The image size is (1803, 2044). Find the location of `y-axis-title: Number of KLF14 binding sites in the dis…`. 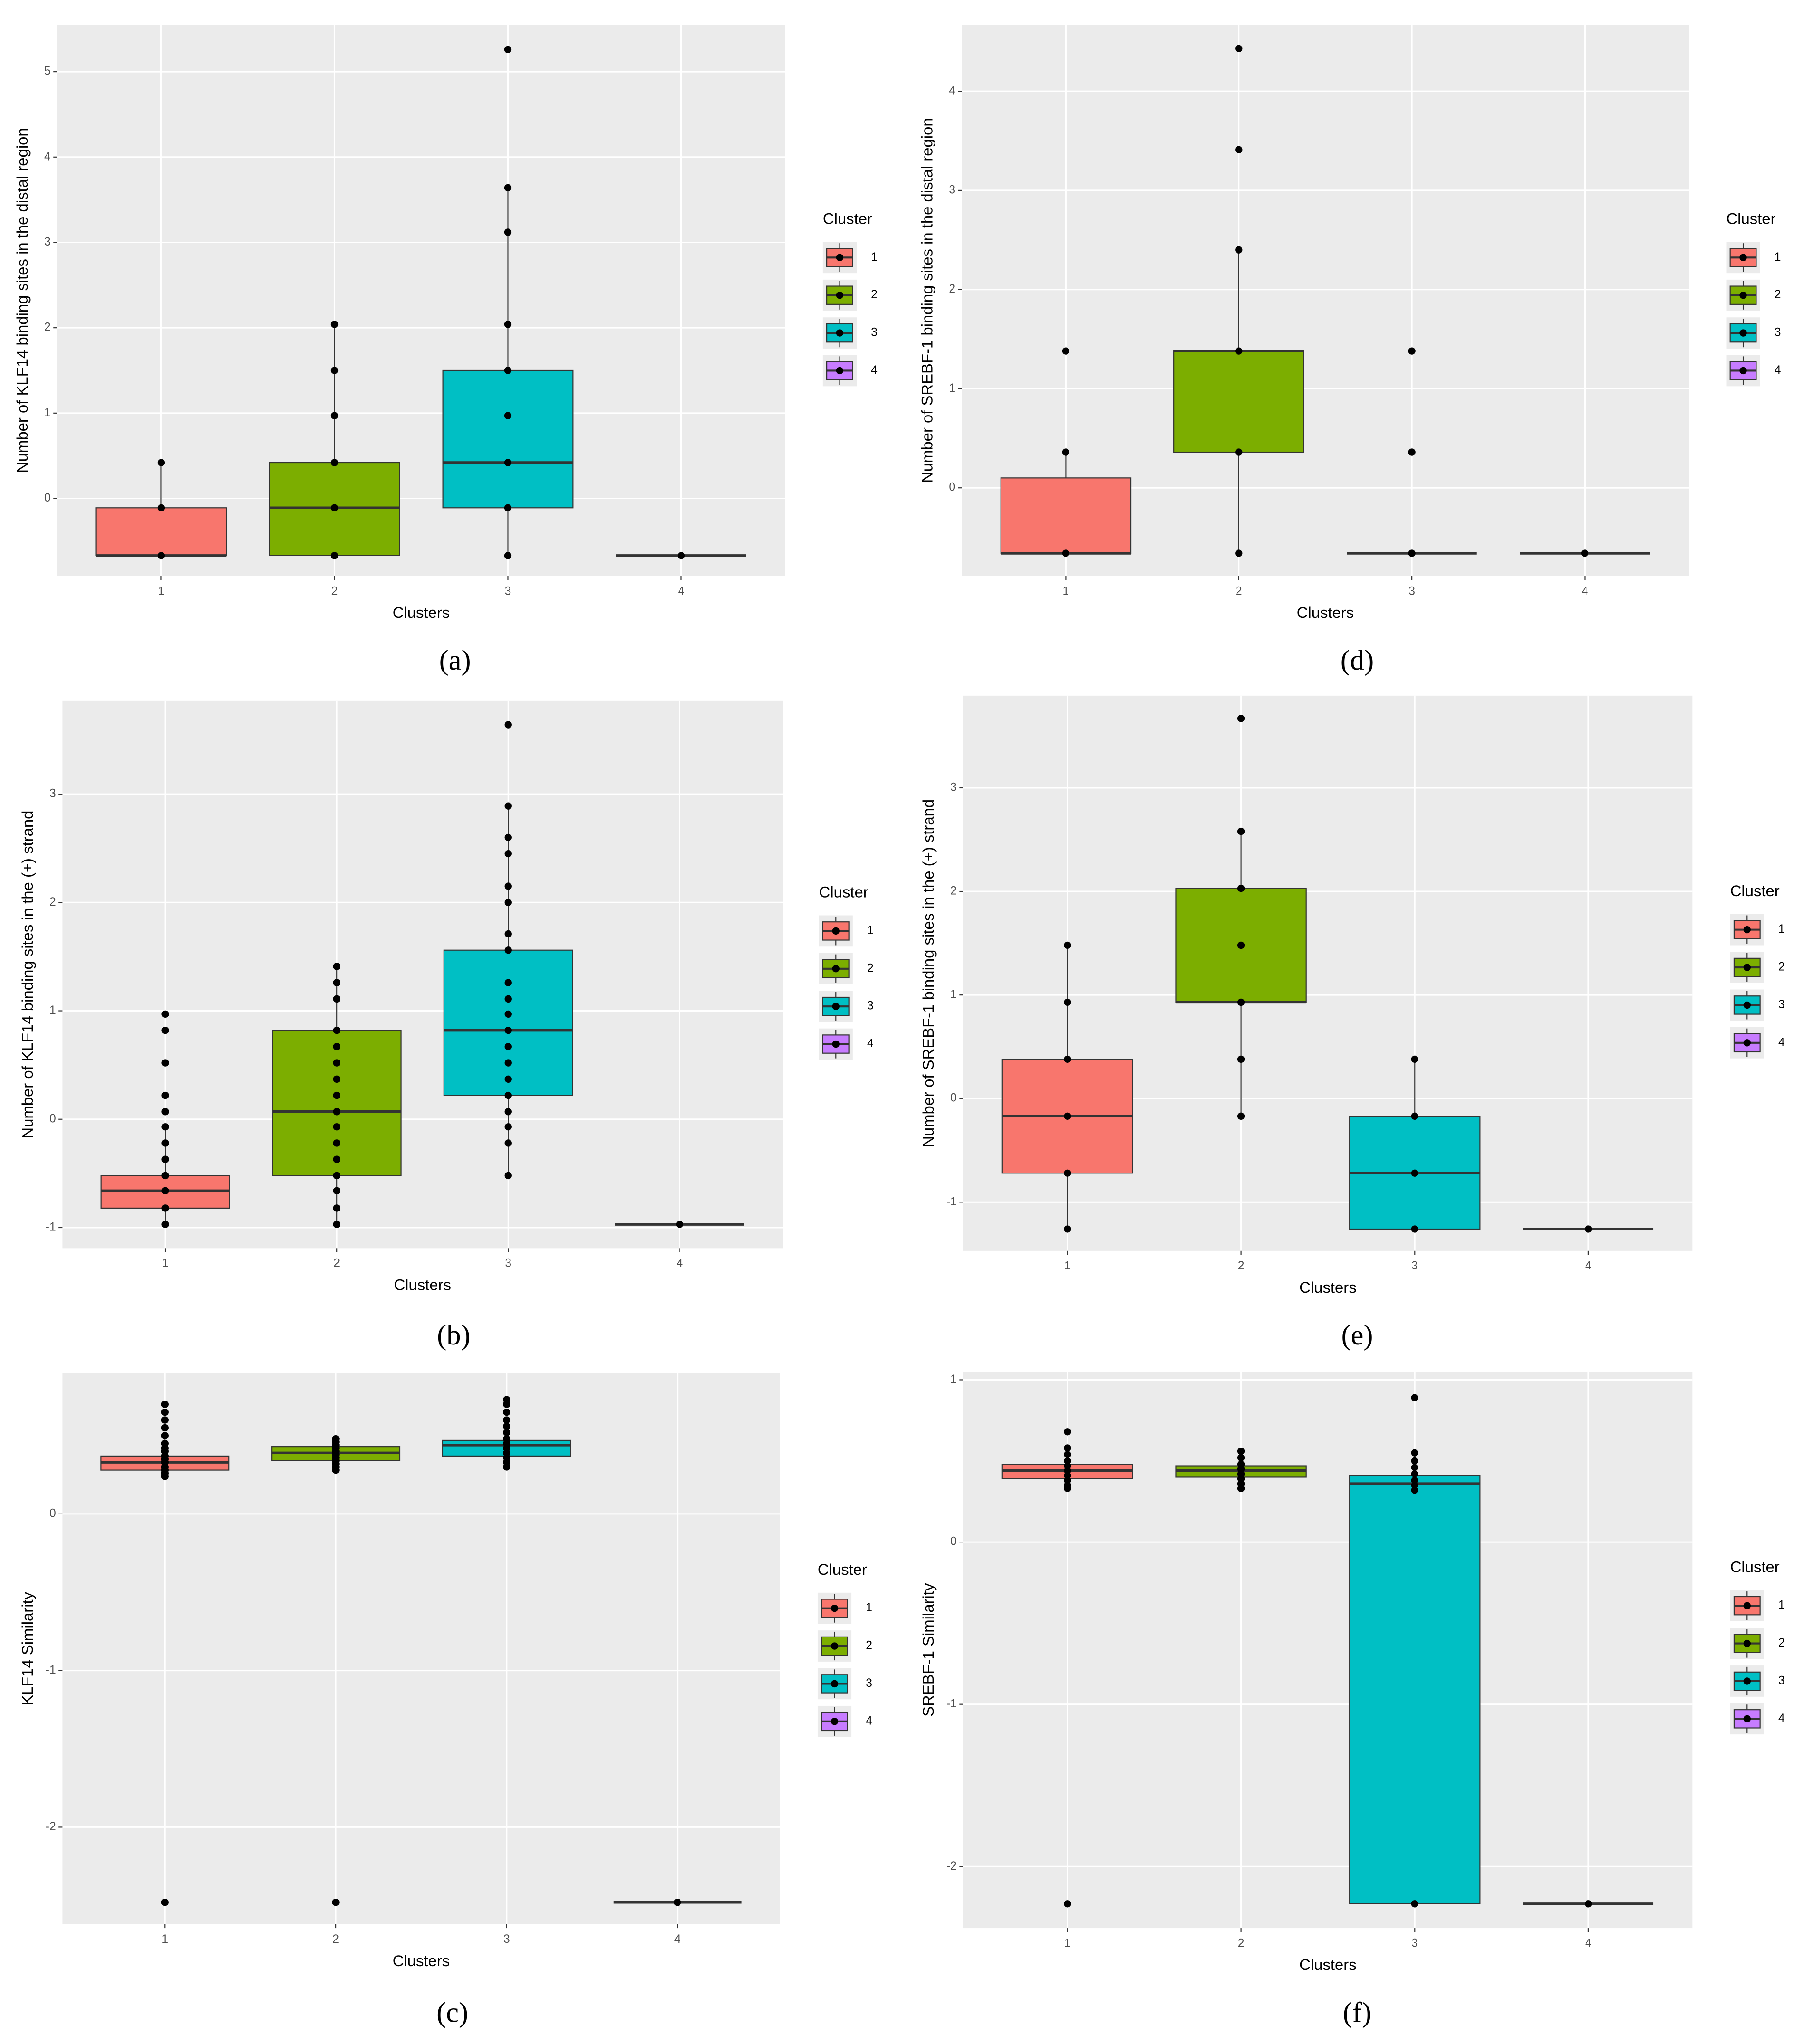

y-axis-title: Number of KLF14 binding sites in the dis… is located at coordinates (22, 300).